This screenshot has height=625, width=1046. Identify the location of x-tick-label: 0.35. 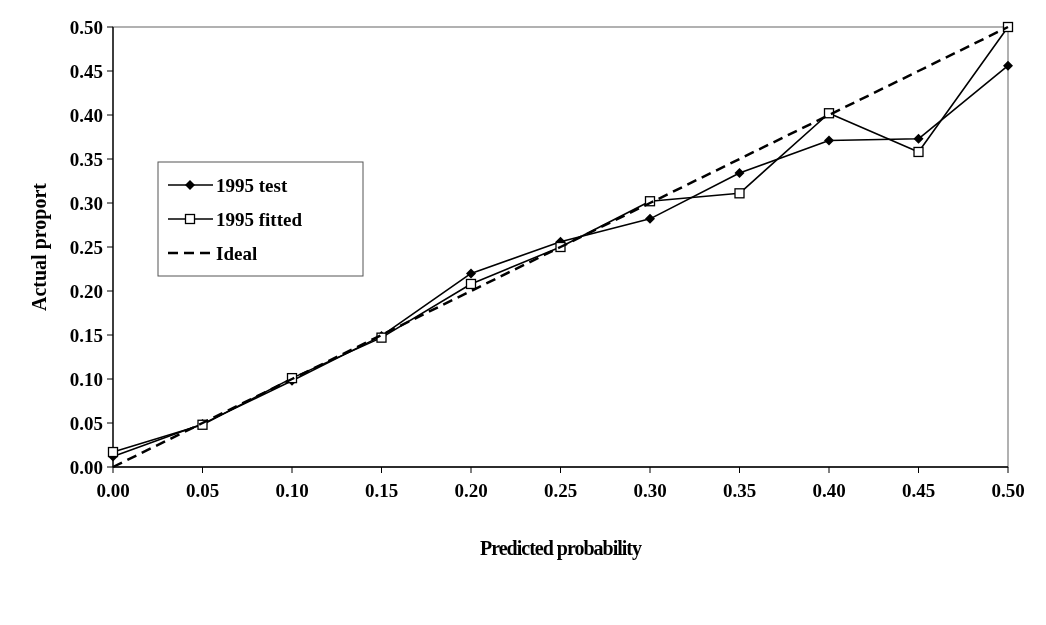
(739, 490).